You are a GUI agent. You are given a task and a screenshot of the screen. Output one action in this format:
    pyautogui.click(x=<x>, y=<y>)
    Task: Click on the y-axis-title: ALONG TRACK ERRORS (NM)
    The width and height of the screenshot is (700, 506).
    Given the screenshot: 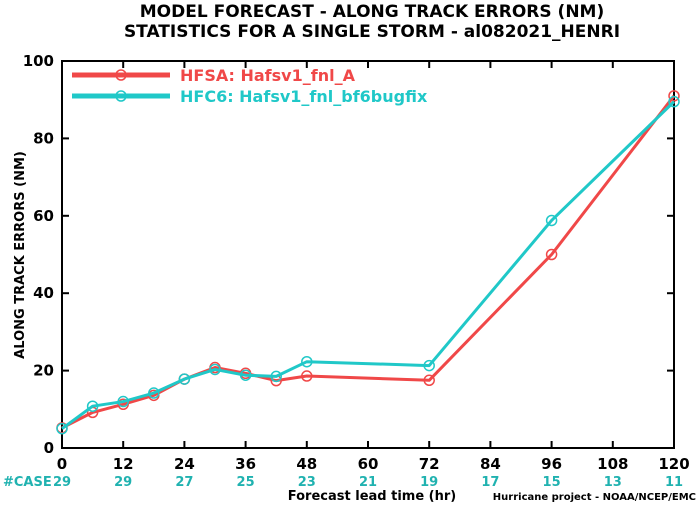 What is the action you would take?
    pyautogui.click(x=20, y=255)
    